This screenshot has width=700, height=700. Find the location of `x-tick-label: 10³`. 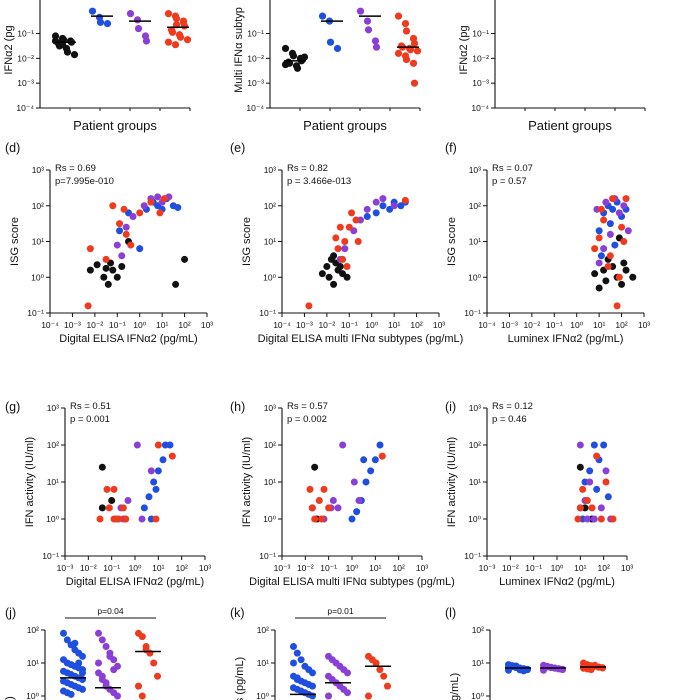

x-tick-label: 10³ is located at coordinates (422, 568).